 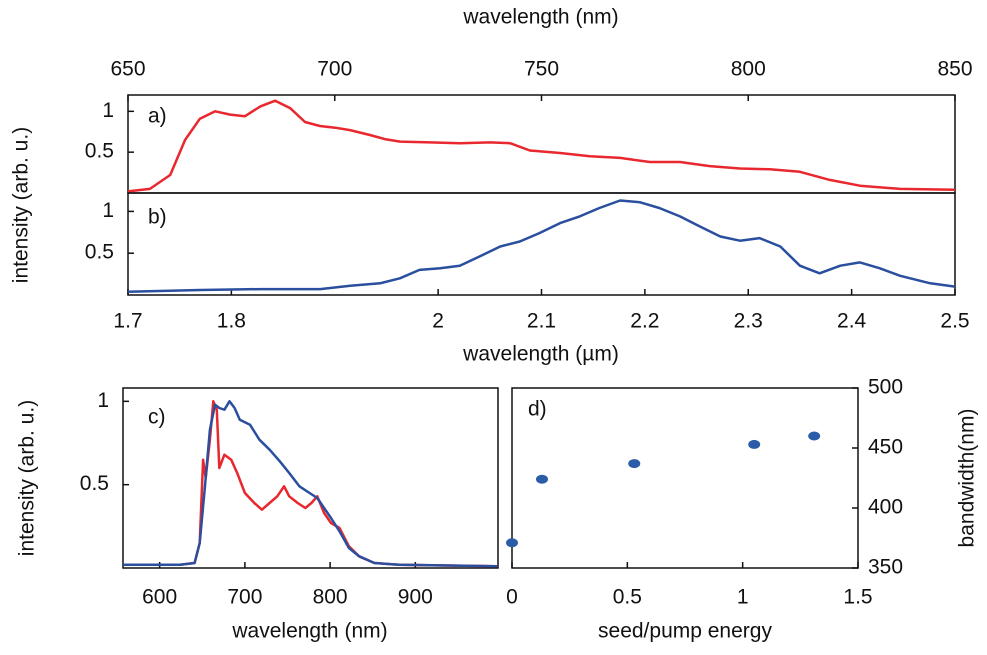 I want to click on x-tick-label: 2.2, so click(x=644, y=321).